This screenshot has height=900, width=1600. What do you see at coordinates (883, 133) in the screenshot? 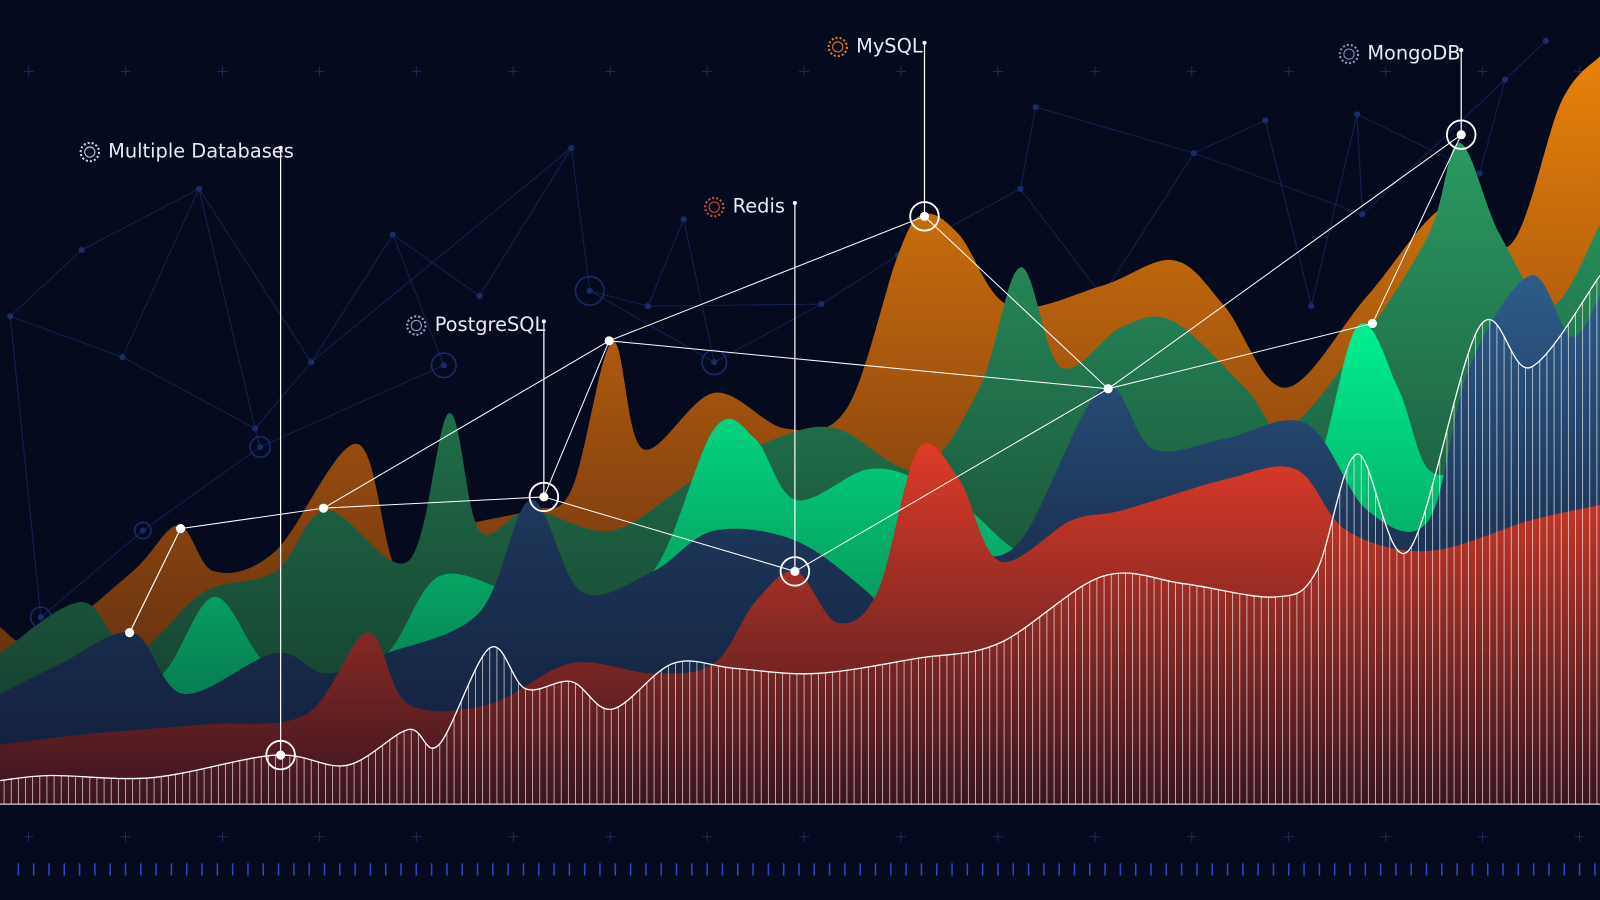
I see `callout: MySQL` at bounding box center [883, 133].